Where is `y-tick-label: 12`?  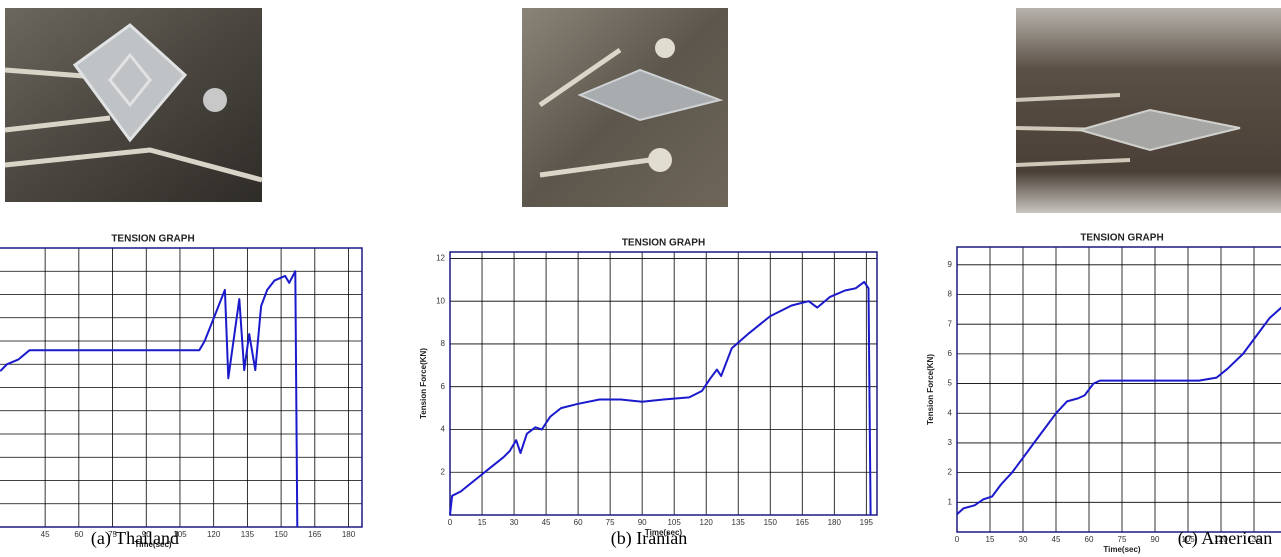 y-tick-label: 12 is located at coordinates (440, 258).